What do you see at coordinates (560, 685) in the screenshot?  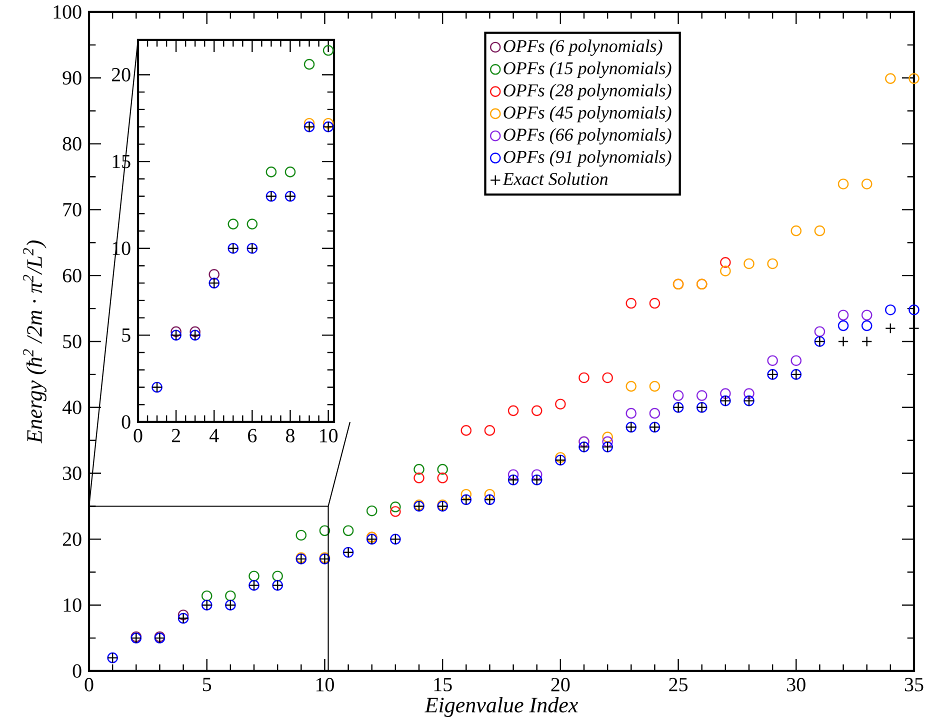 I see `x-tick-label: 20` at bounding box center [560, 685].